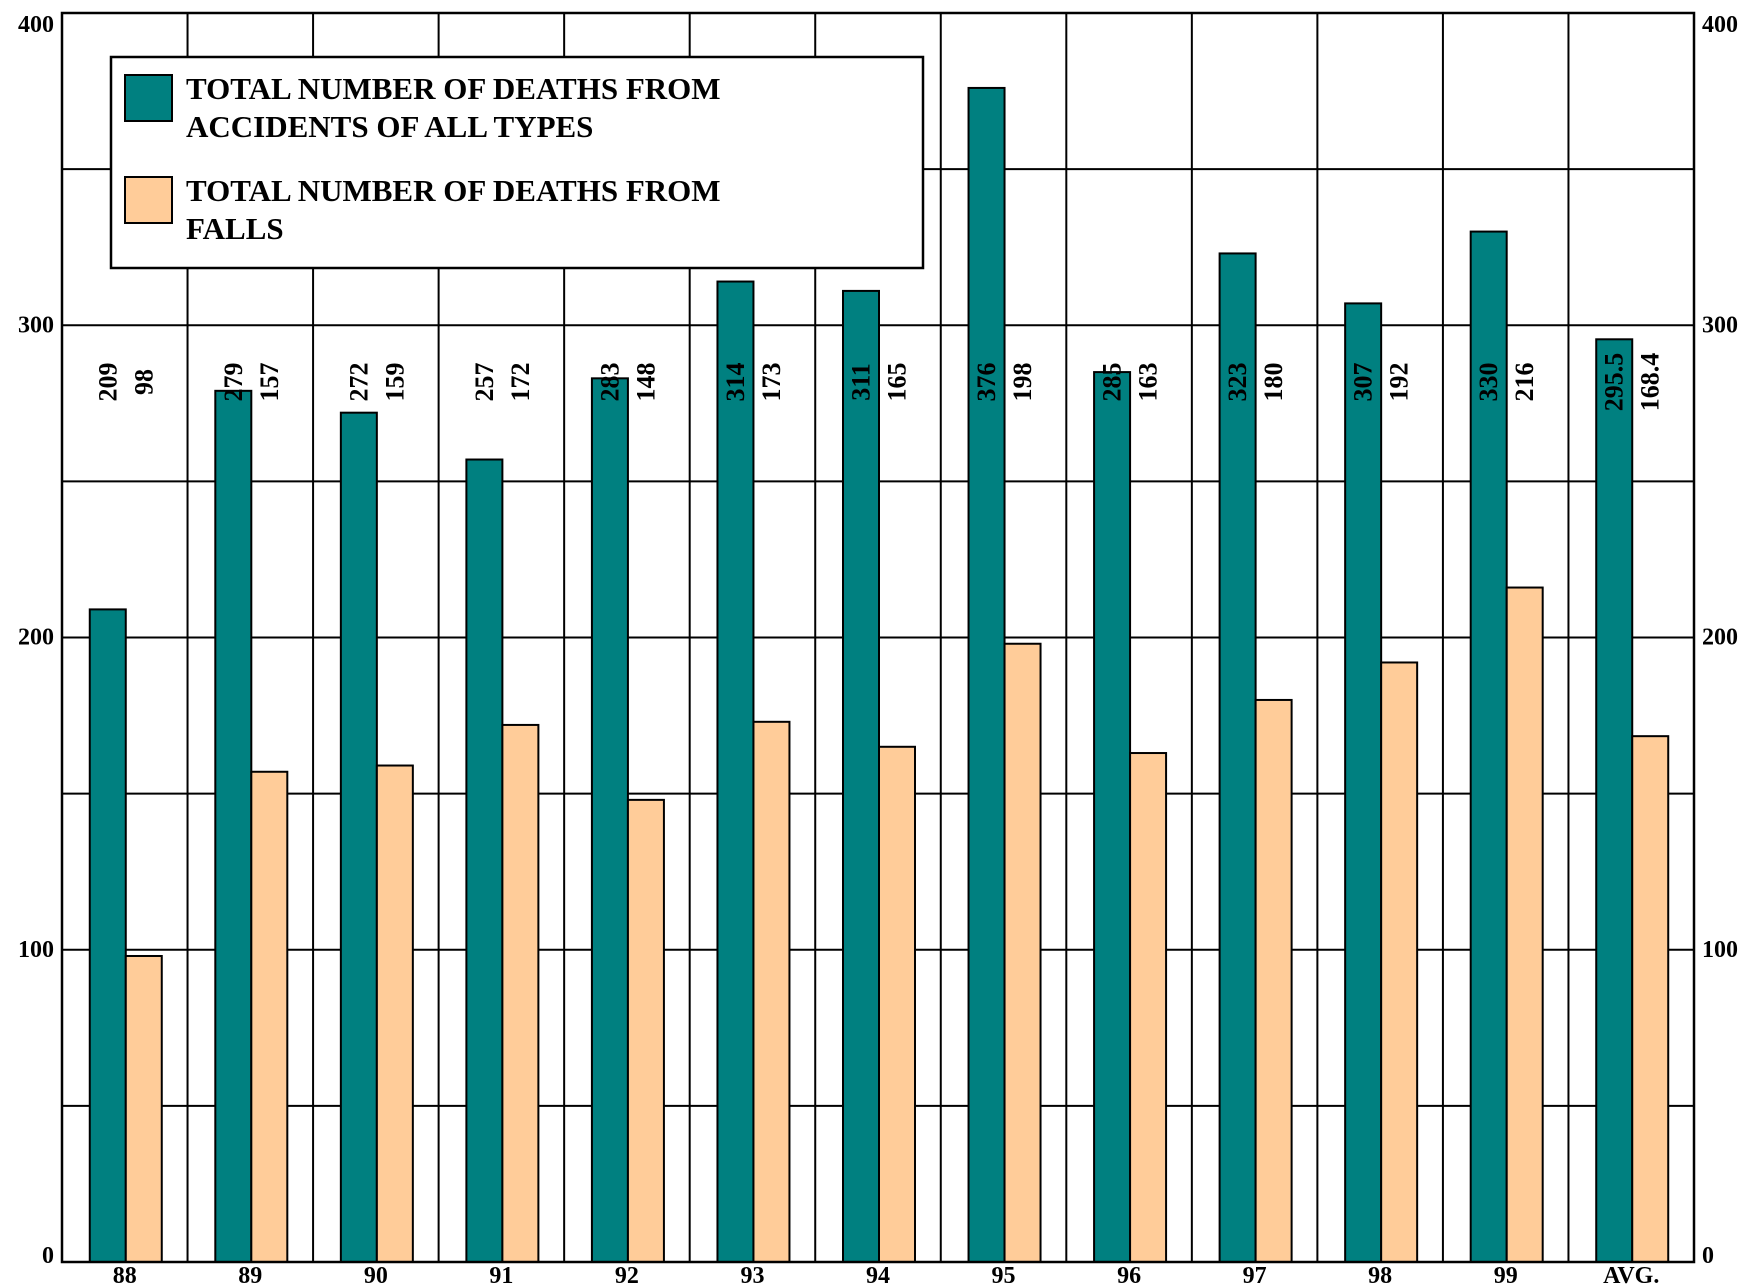 The width and height of the screenshot is (1750, 1287). What do you see at coordinates (1720, 950) in the screenshot?
I see `y-tick-right-100: 100` at bounding box center [1720, 950].